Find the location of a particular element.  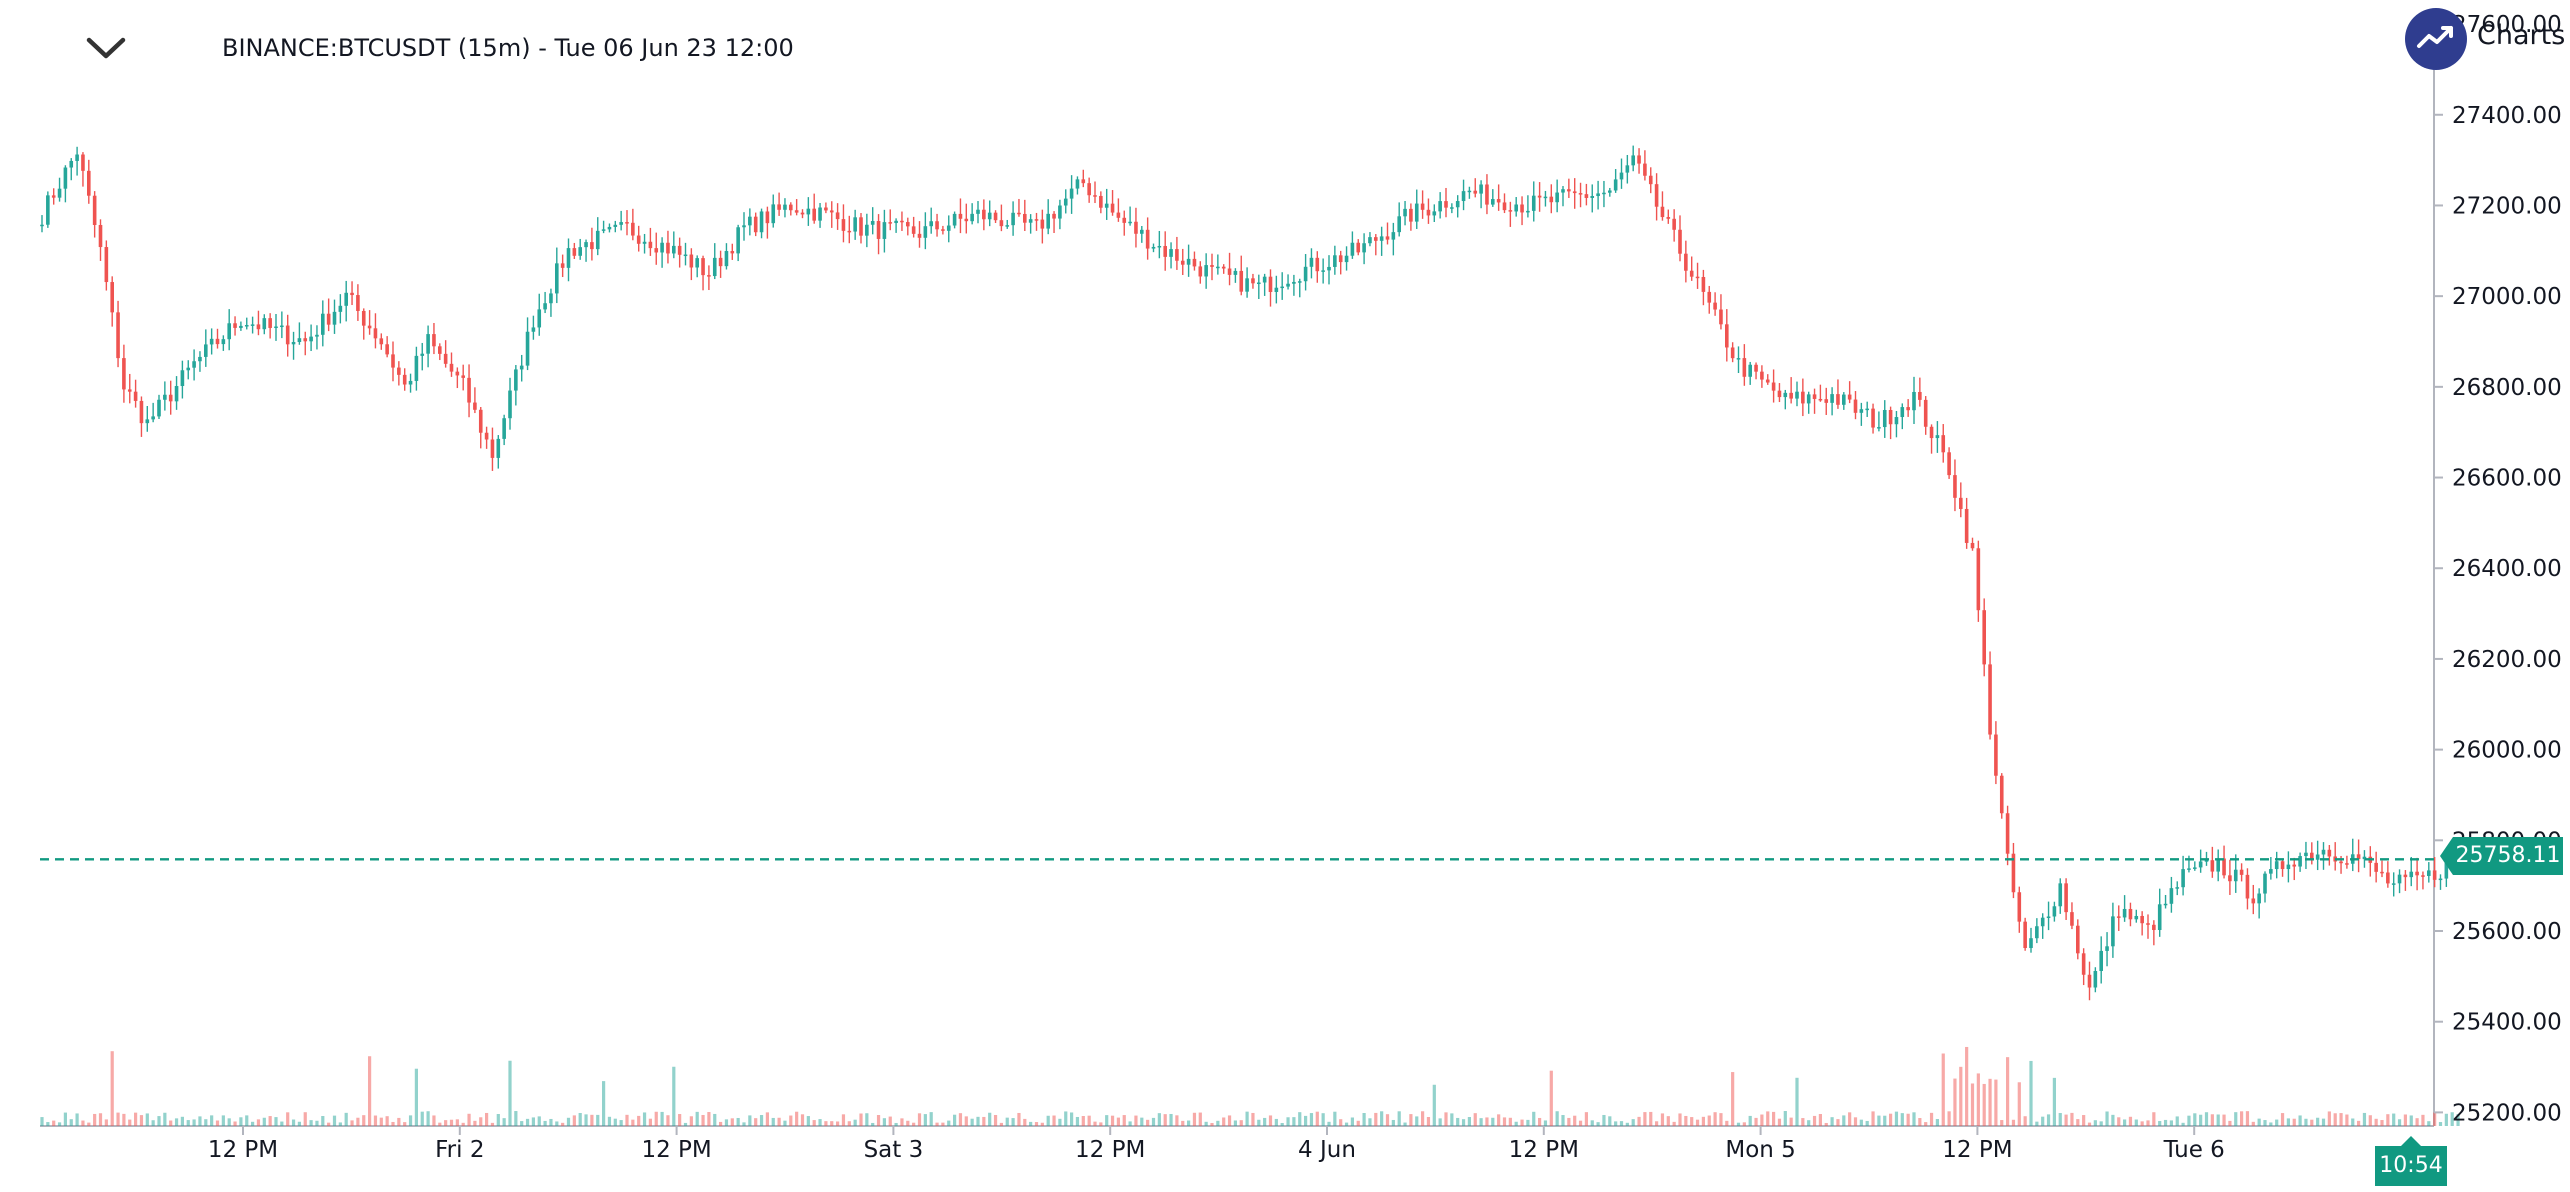

price-tick-label: 26200.00 is located at coordinates (2507, 660).